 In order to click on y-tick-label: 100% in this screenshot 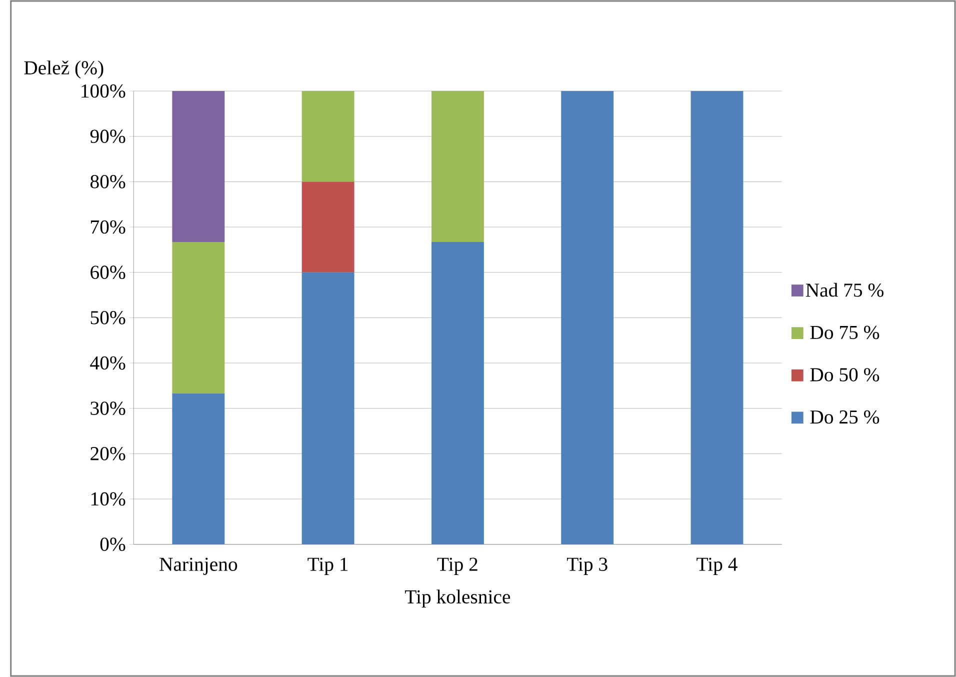, I will do `click(104, 91)`.